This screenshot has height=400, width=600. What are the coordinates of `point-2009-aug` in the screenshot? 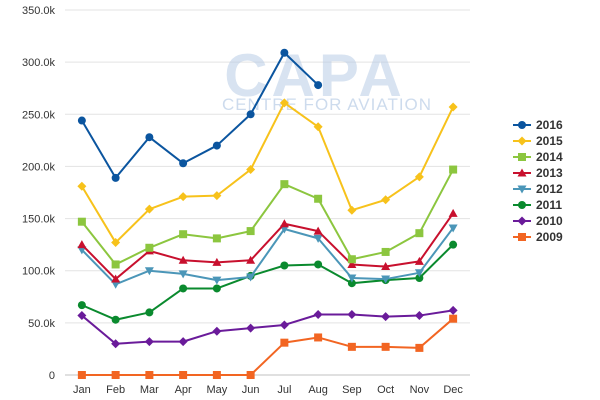 It's located at (318, 337).